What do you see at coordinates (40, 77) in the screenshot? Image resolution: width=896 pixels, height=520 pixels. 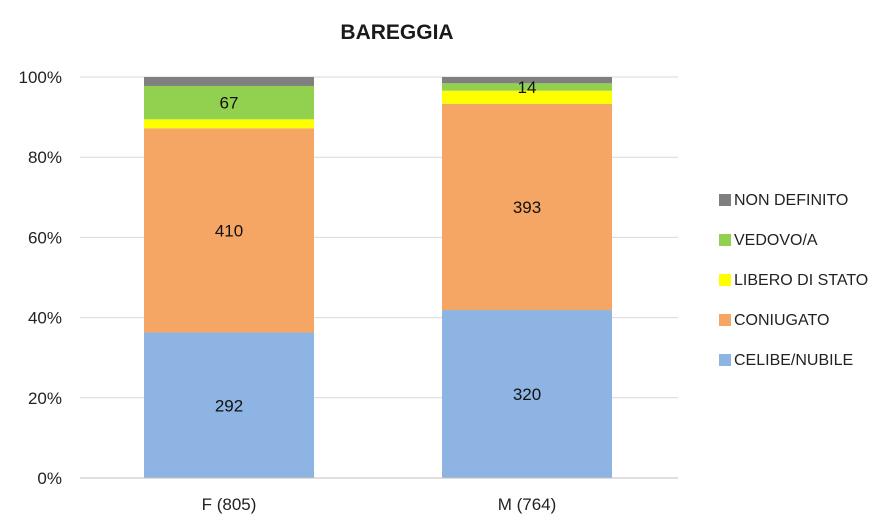 I see `y-tick-label: 100%` at bounding box center [40, 77].